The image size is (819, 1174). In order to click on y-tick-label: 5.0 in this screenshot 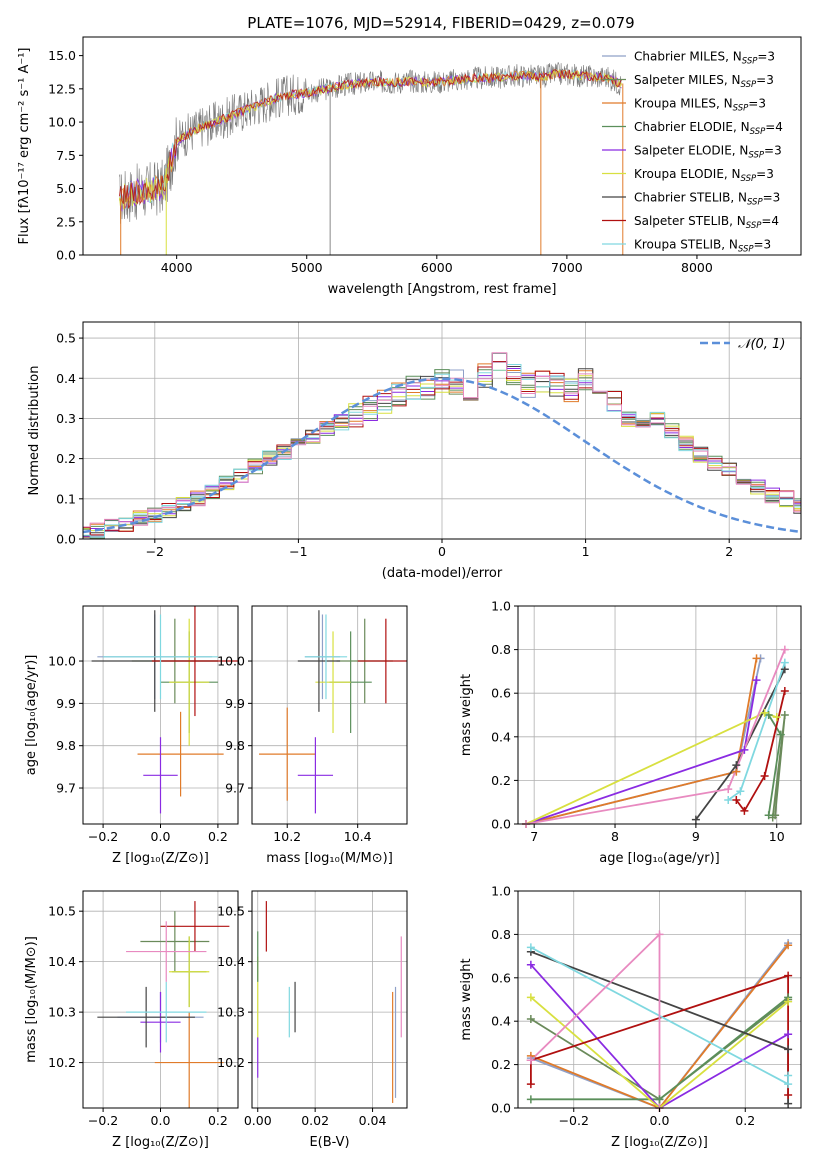, I will do `click(66, 188)`.